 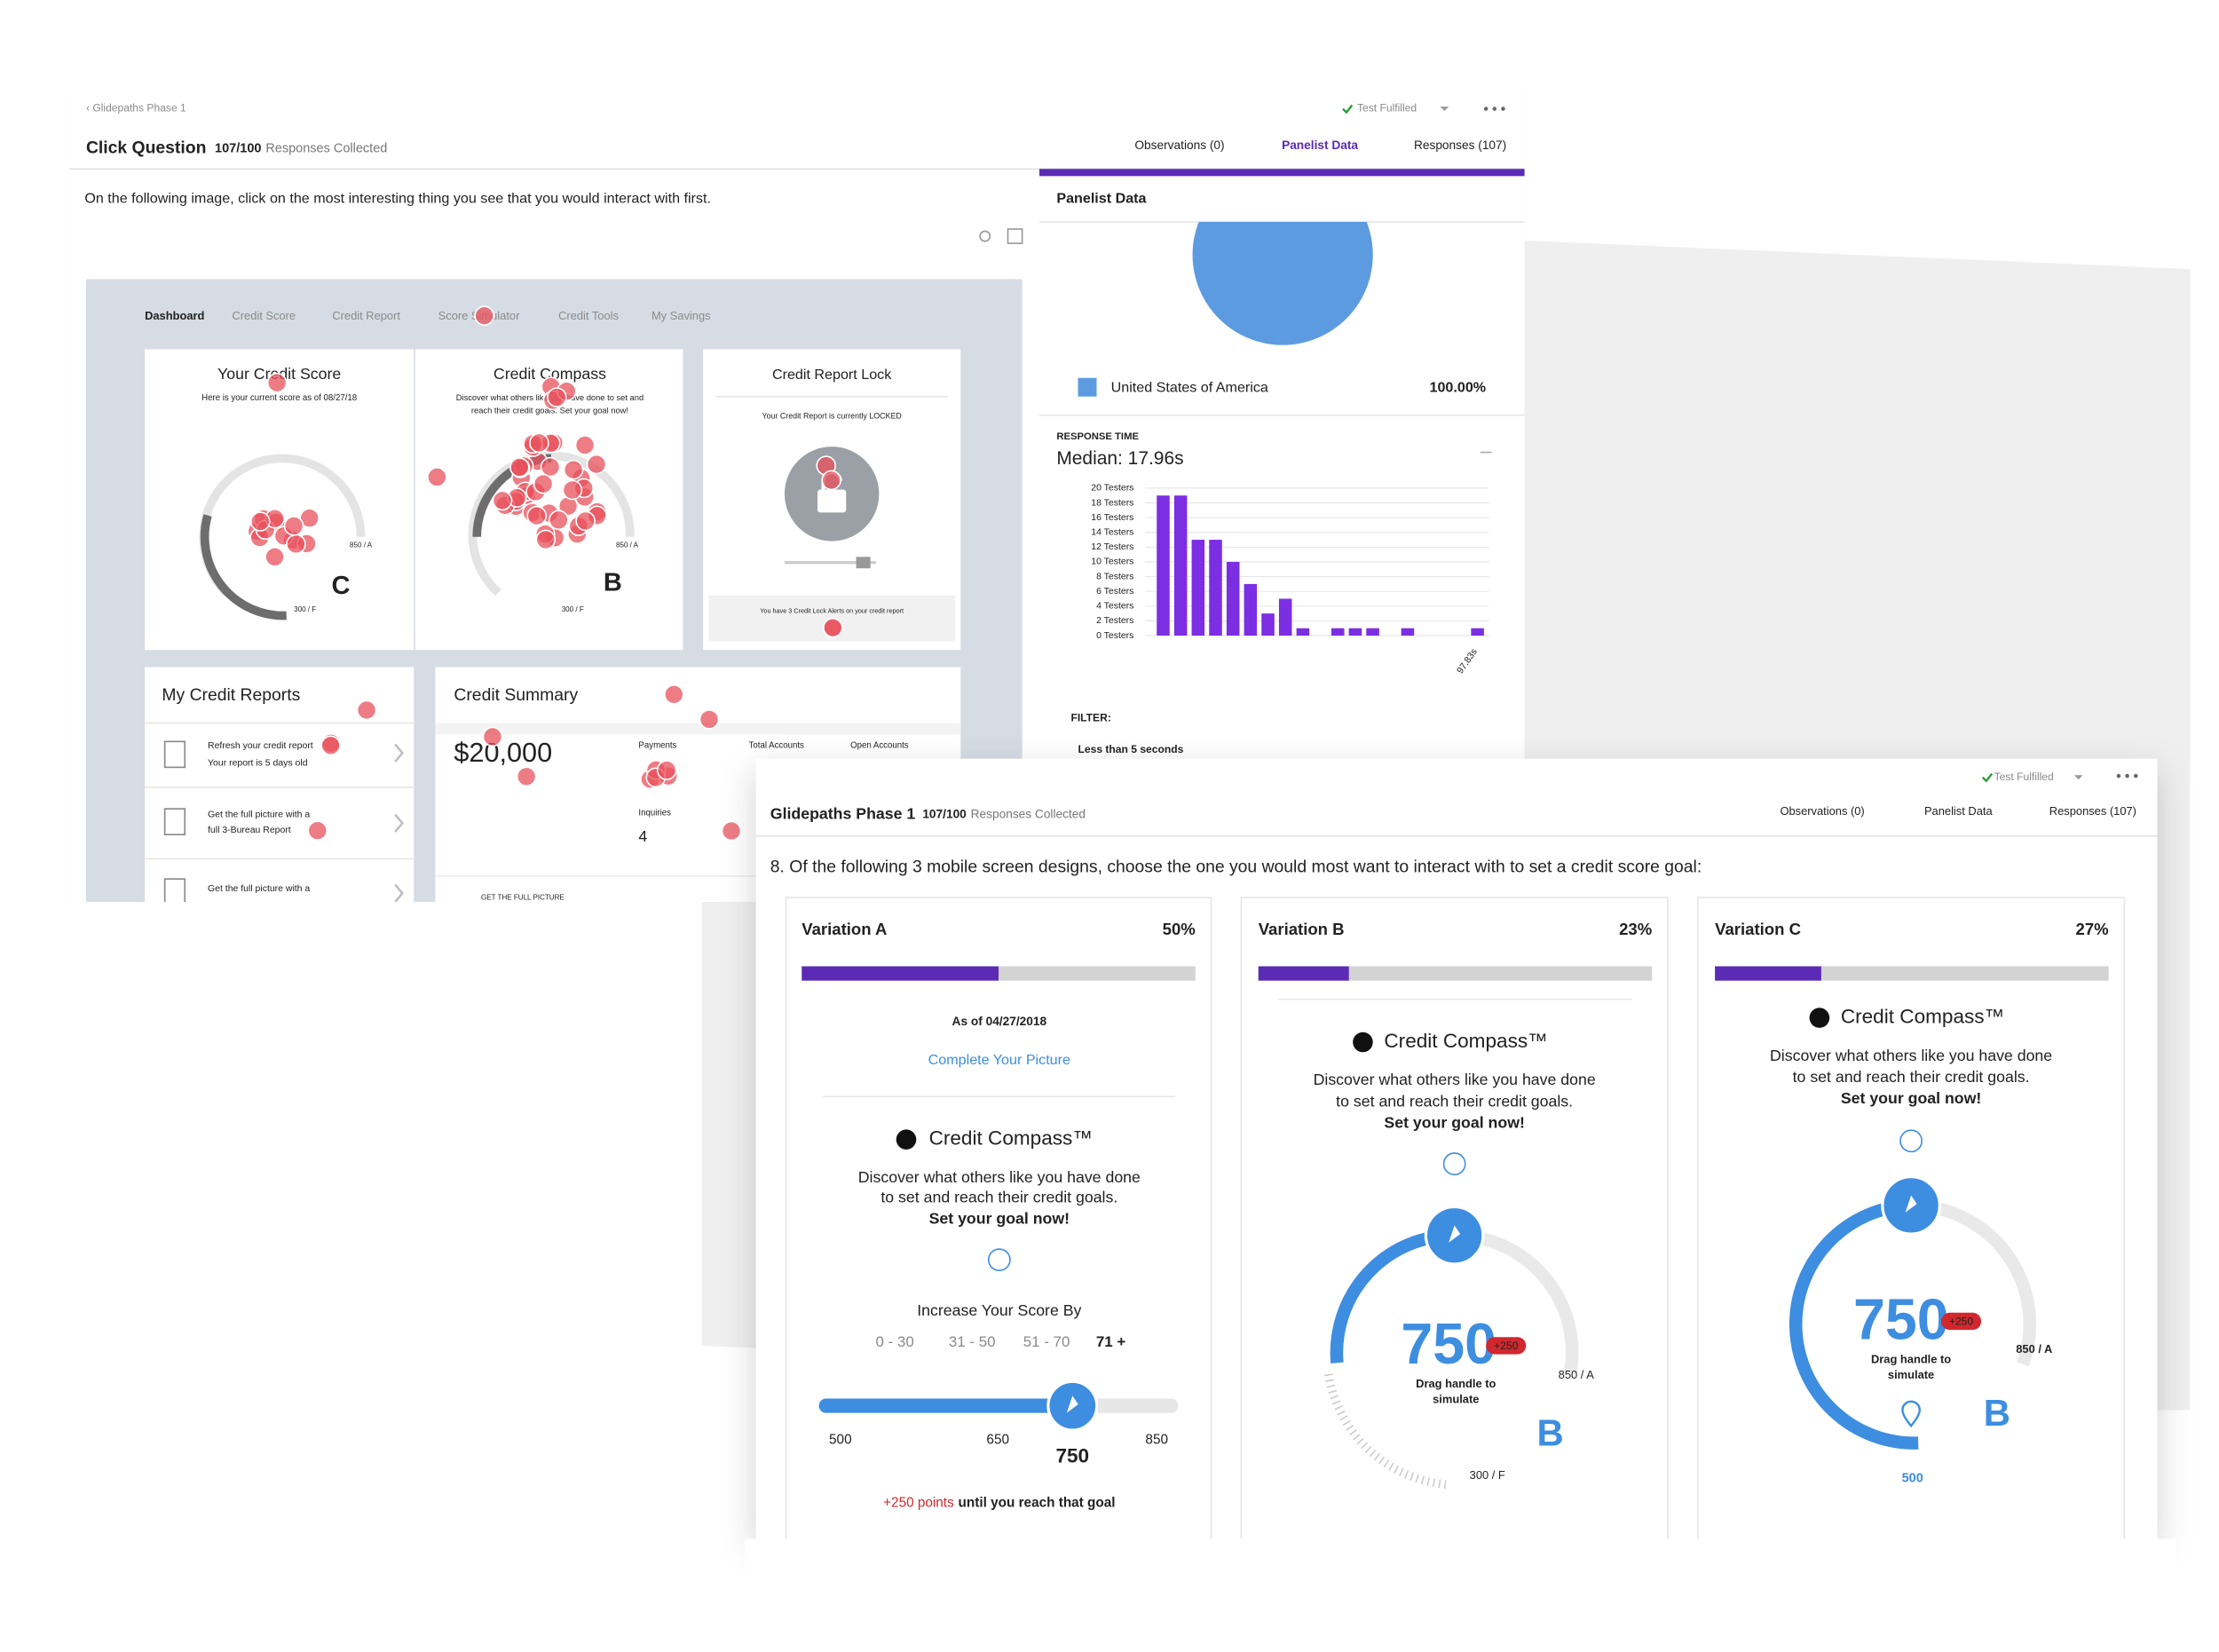 I want to click on nav-item: Dashboard, so click(x=174, y=316).